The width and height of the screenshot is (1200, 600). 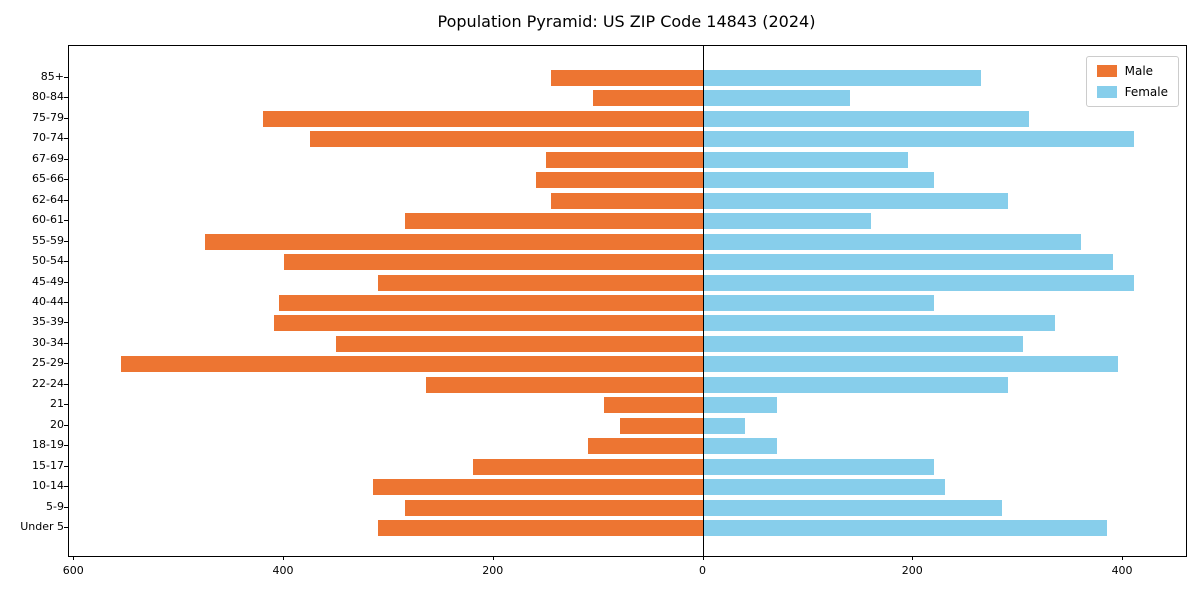 I want to click on female-color-swatch, so click(x=1106, y=92).